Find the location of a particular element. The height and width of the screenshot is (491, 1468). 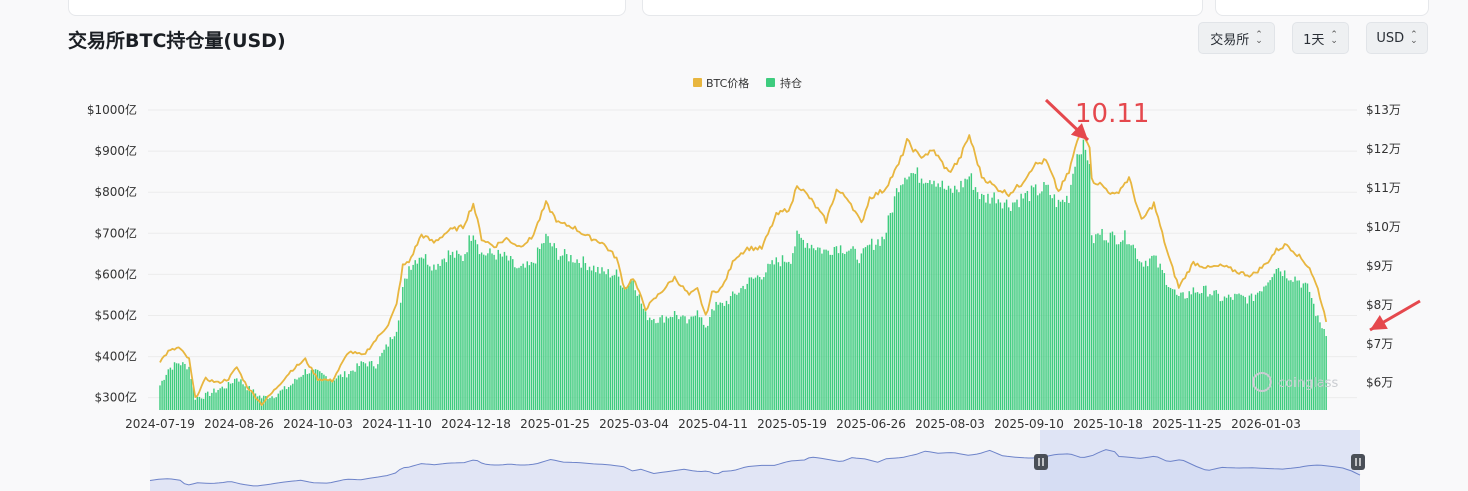

navigator-area is located at coordinates (755, 470).